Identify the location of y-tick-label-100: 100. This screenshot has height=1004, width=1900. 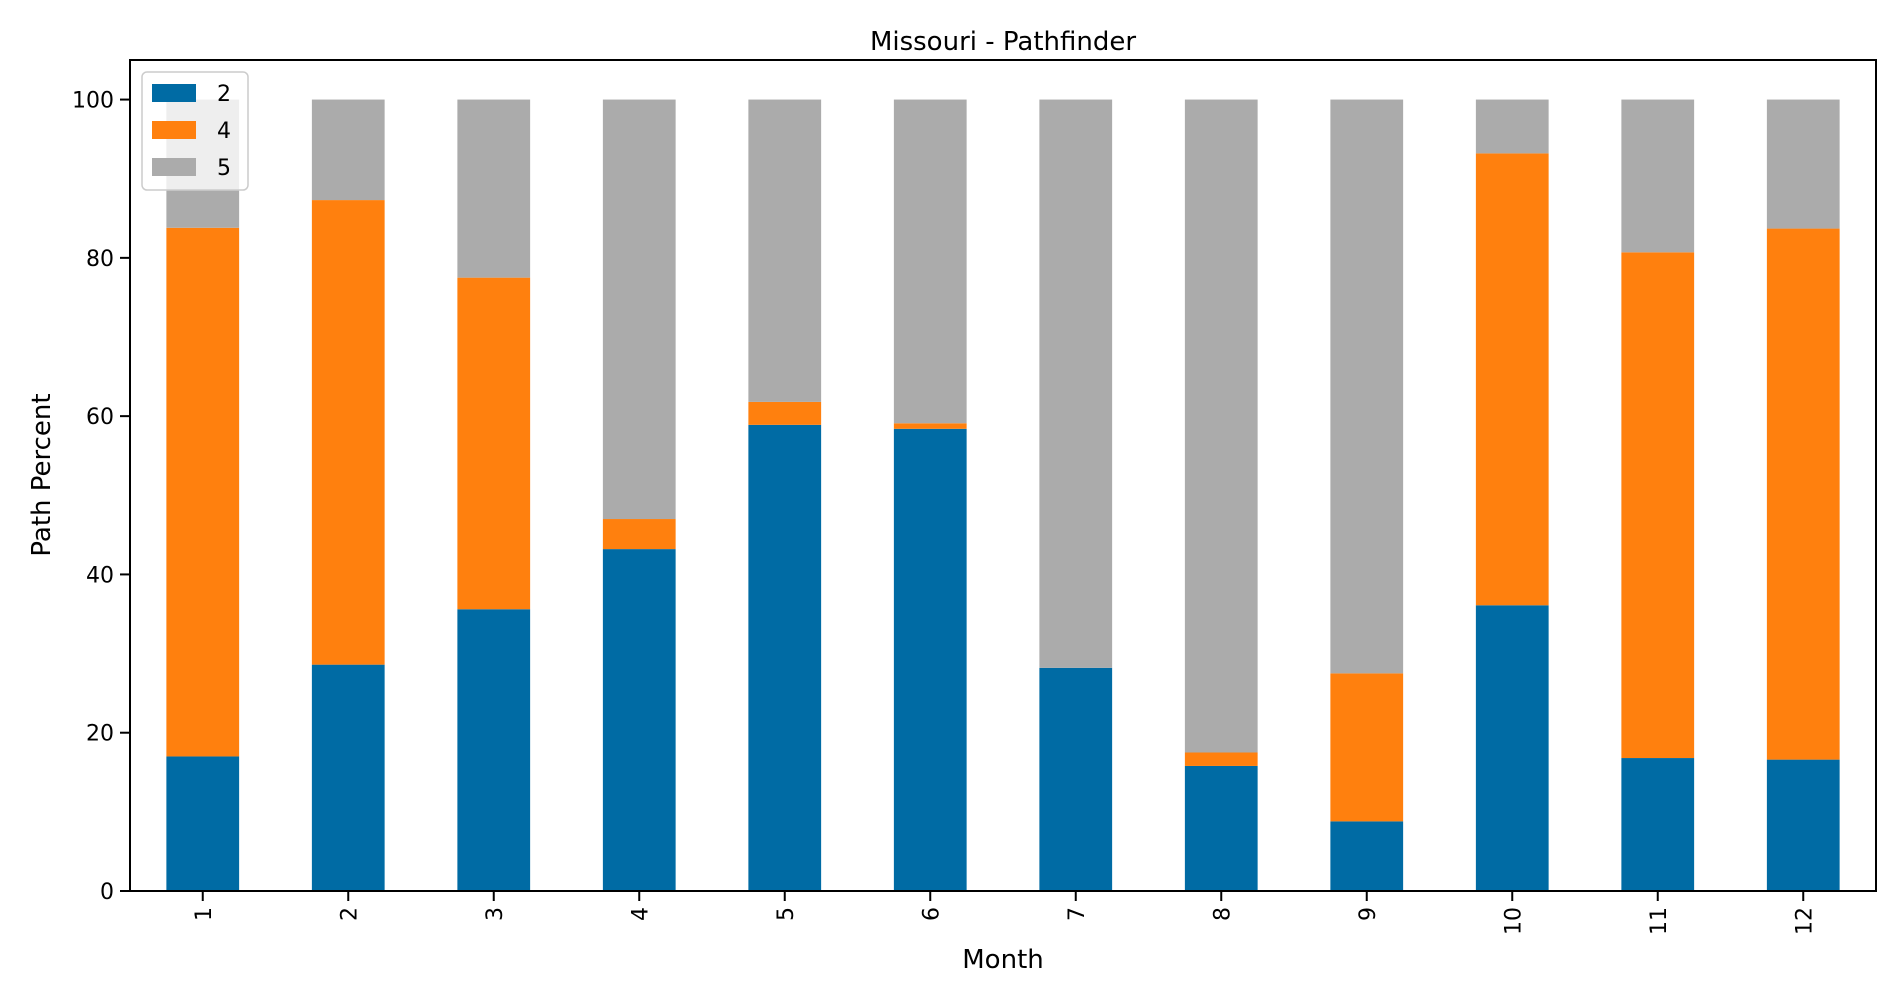
(93, 101).